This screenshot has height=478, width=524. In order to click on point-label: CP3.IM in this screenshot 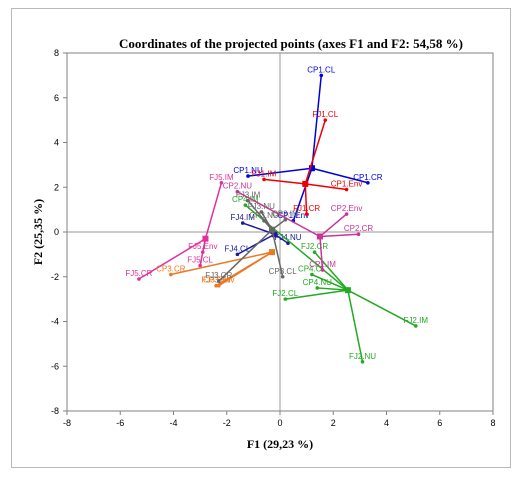, I will do `click(285, 214)`.